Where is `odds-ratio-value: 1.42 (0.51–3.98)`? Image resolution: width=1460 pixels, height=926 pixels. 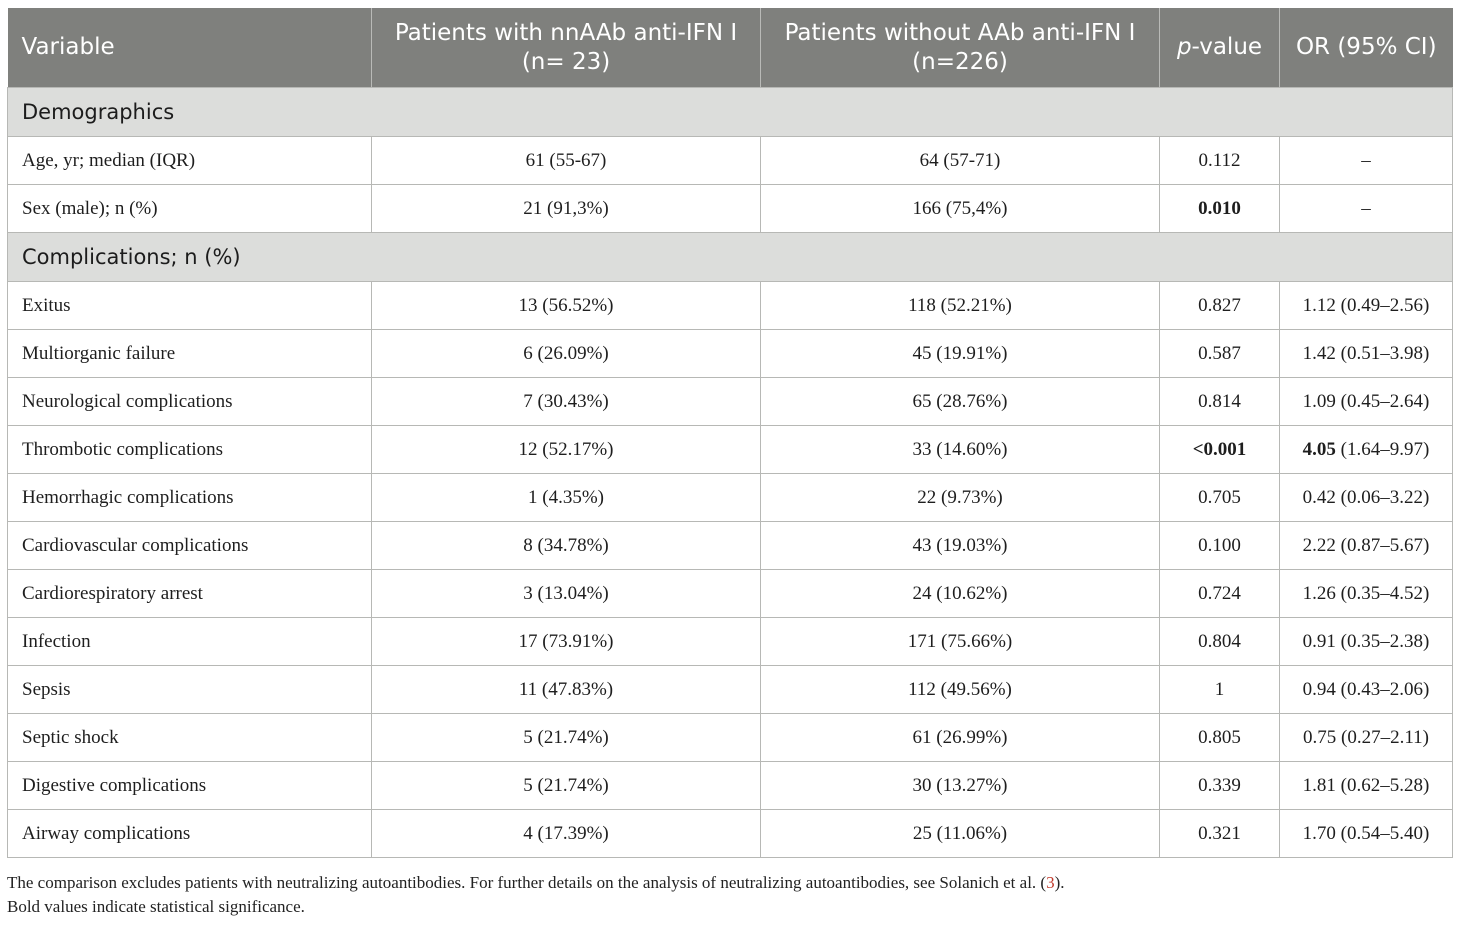 odds-ratio-value: 1.42 (0.51–3.98) is located at coordinates (1366, 353).